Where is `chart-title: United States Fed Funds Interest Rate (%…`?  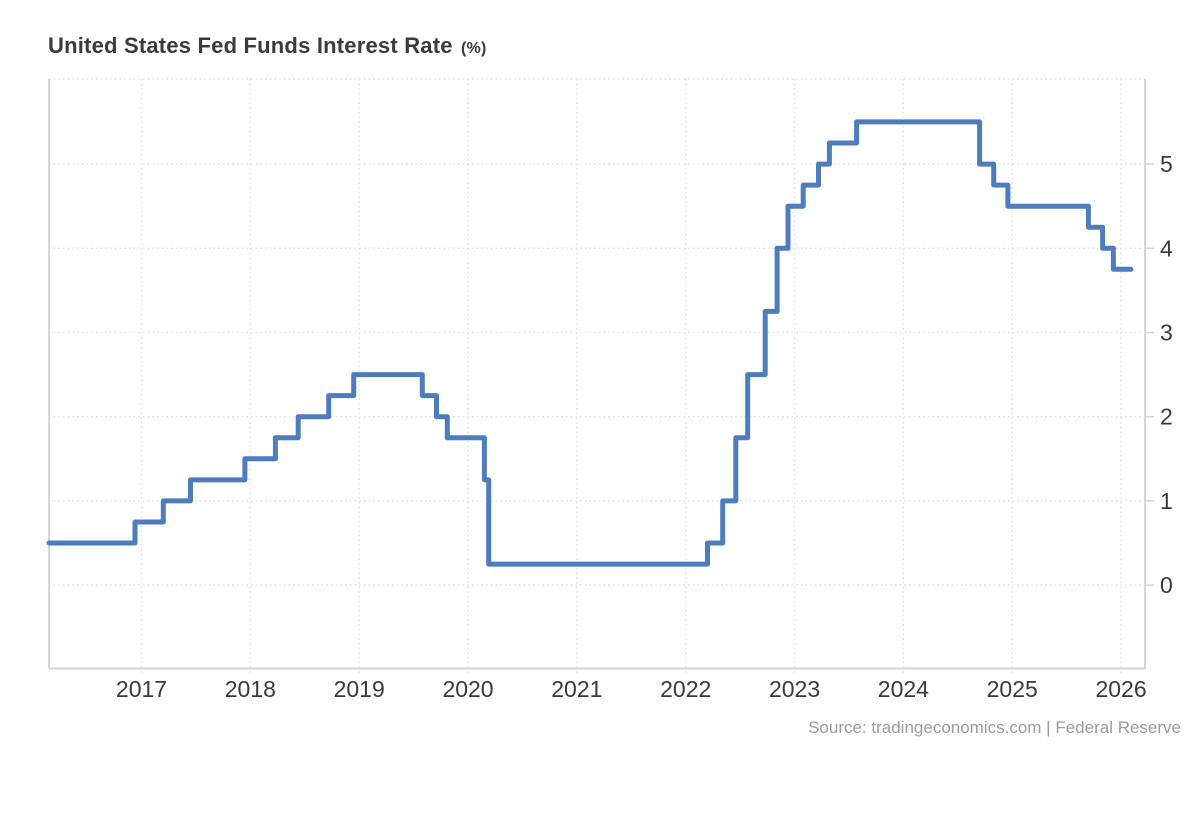 chart-title: United States Fed Funds Interest Rate (%… is located at coordinates (267, 46).